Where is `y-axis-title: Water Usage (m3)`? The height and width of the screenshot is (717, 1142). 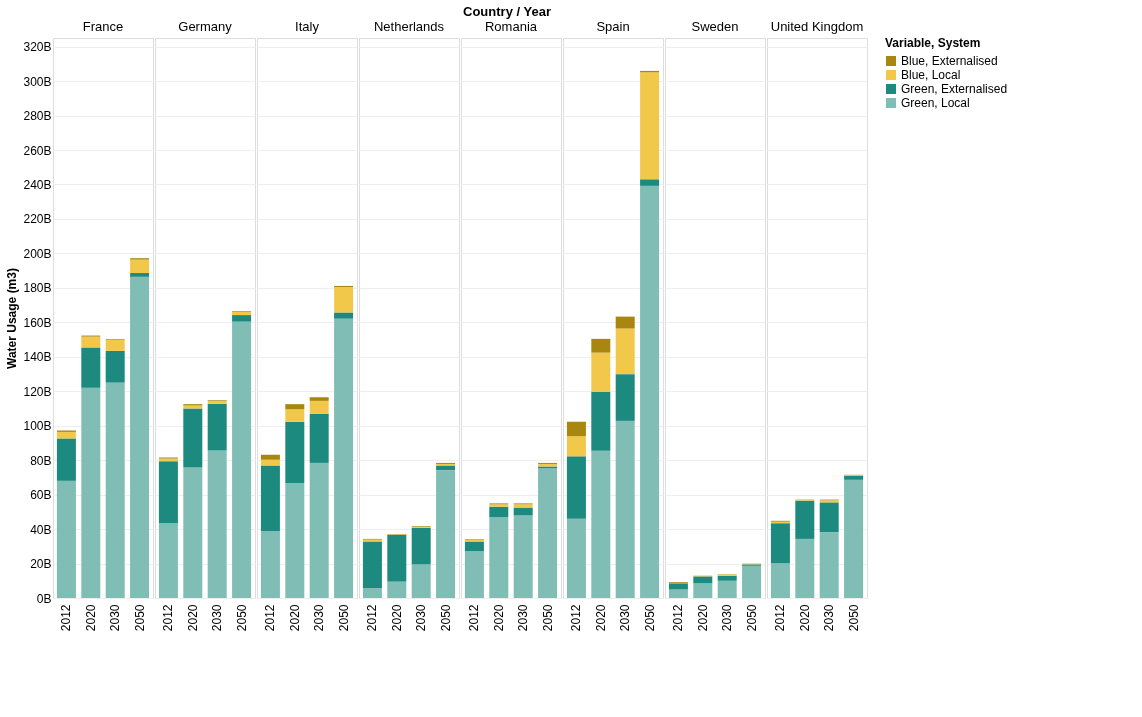
y-axis-title: Water Usage (m3) is located at coordinates (12, 318).